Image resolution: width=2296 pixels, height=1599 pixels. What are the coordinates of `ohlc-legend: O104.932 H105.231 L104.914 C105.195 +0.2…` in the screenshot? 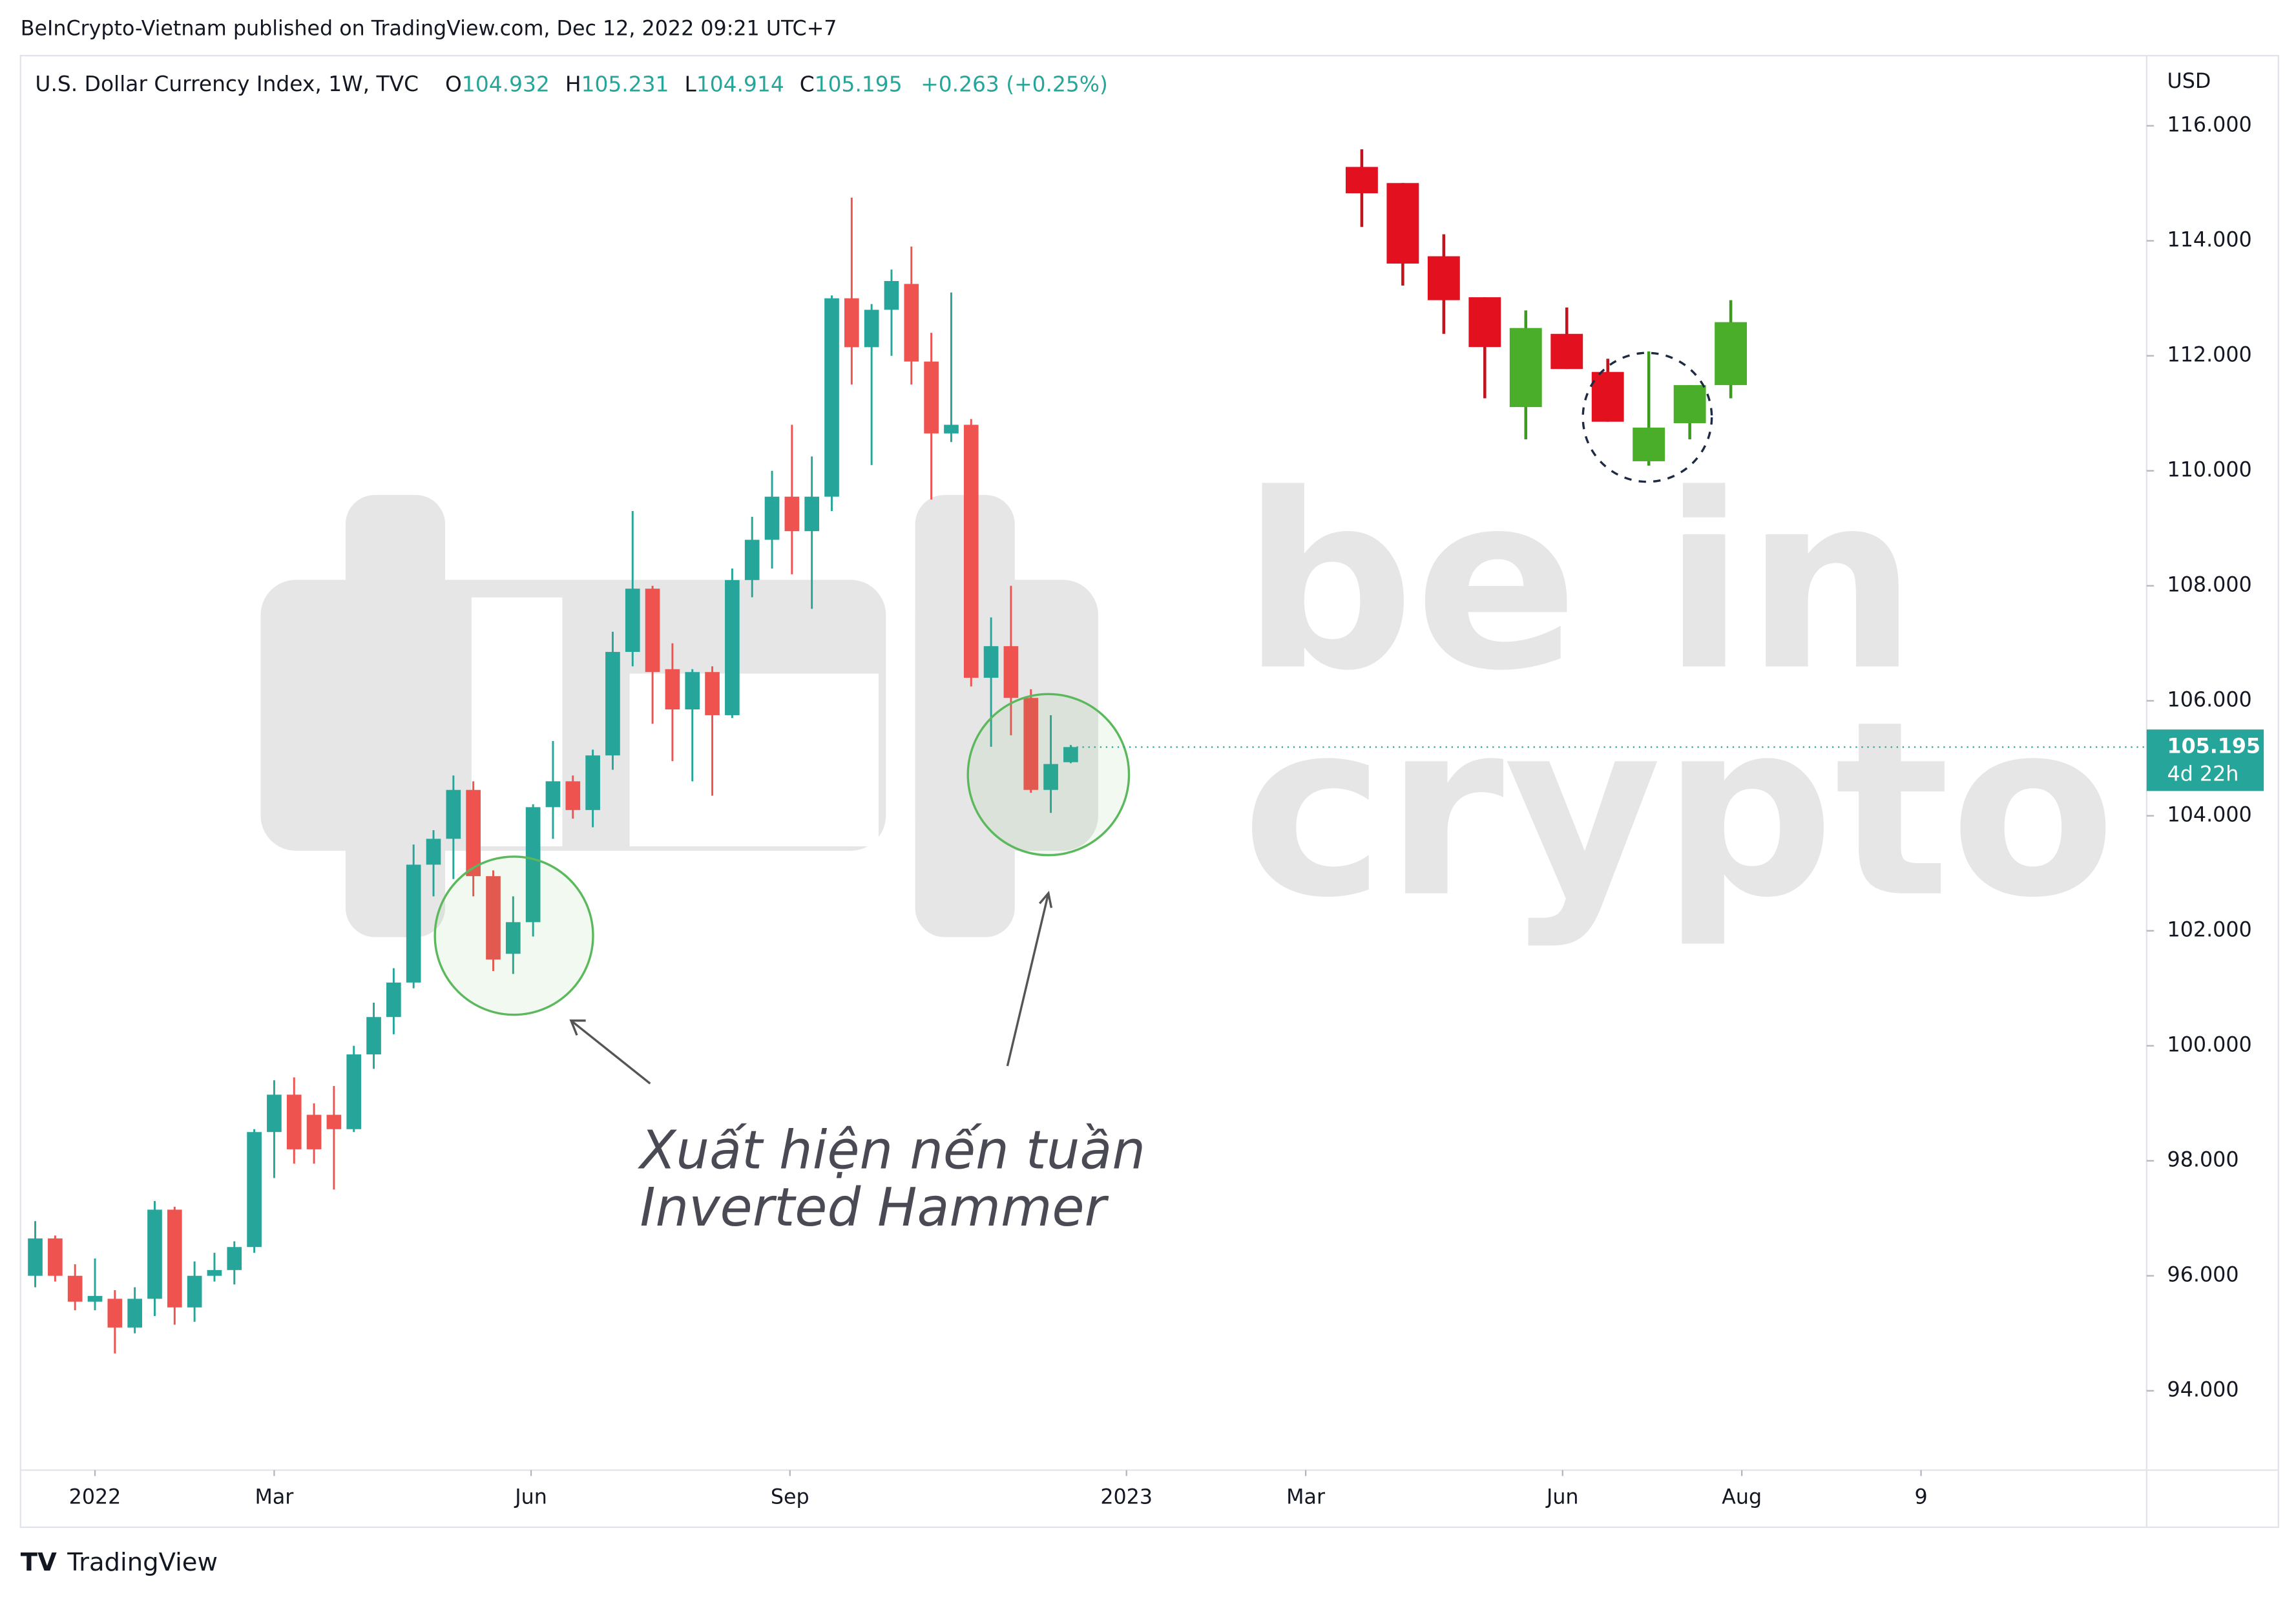 It's located at (777, 83).